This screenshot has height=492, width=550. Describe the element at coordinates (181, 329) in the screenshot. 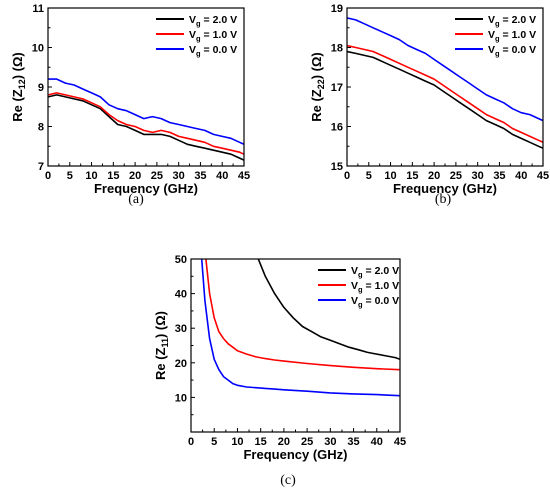

I see `y-tick-label: 30` at that location.